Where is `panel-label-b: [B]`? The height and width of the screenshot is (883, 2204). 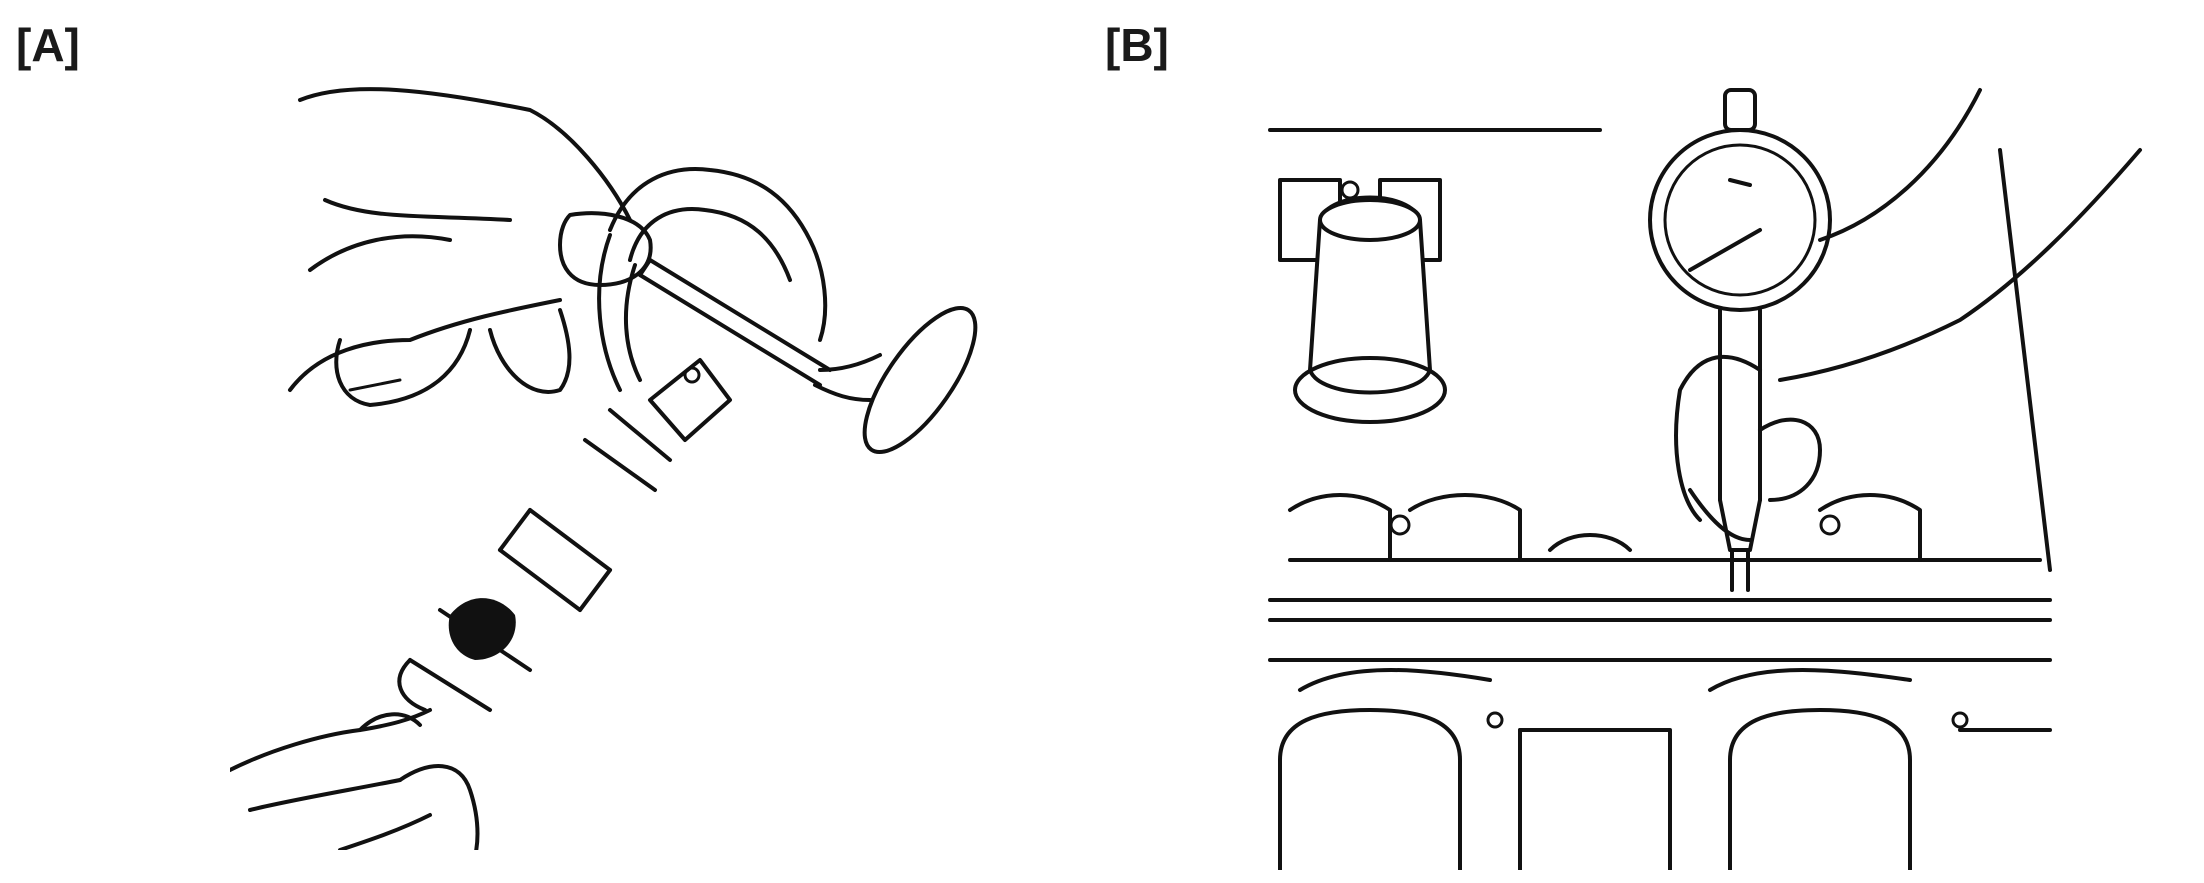 panel-label-b: [B] is located at coordinates (1137, 45).